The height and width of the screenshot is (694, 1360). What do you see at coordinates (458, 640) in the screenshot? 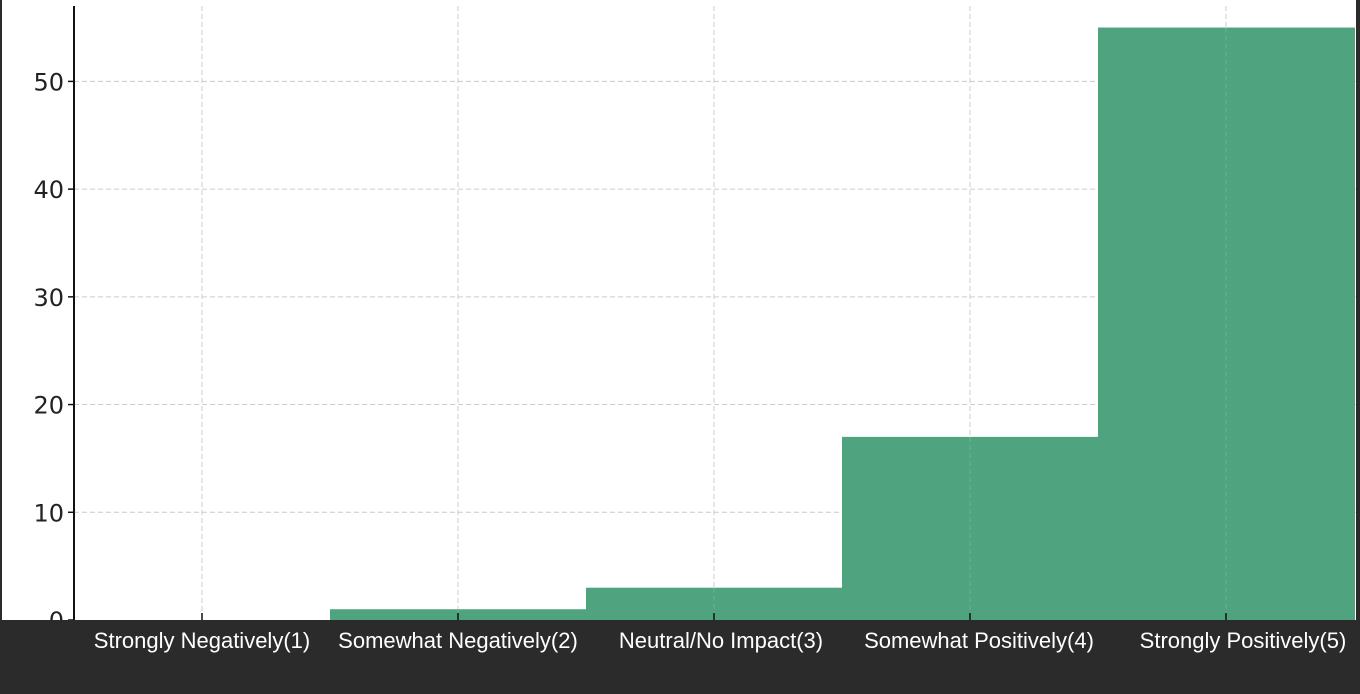
I see `x-tick-label: Somewhat Negatively(2)` at bounding box center [458, 640].